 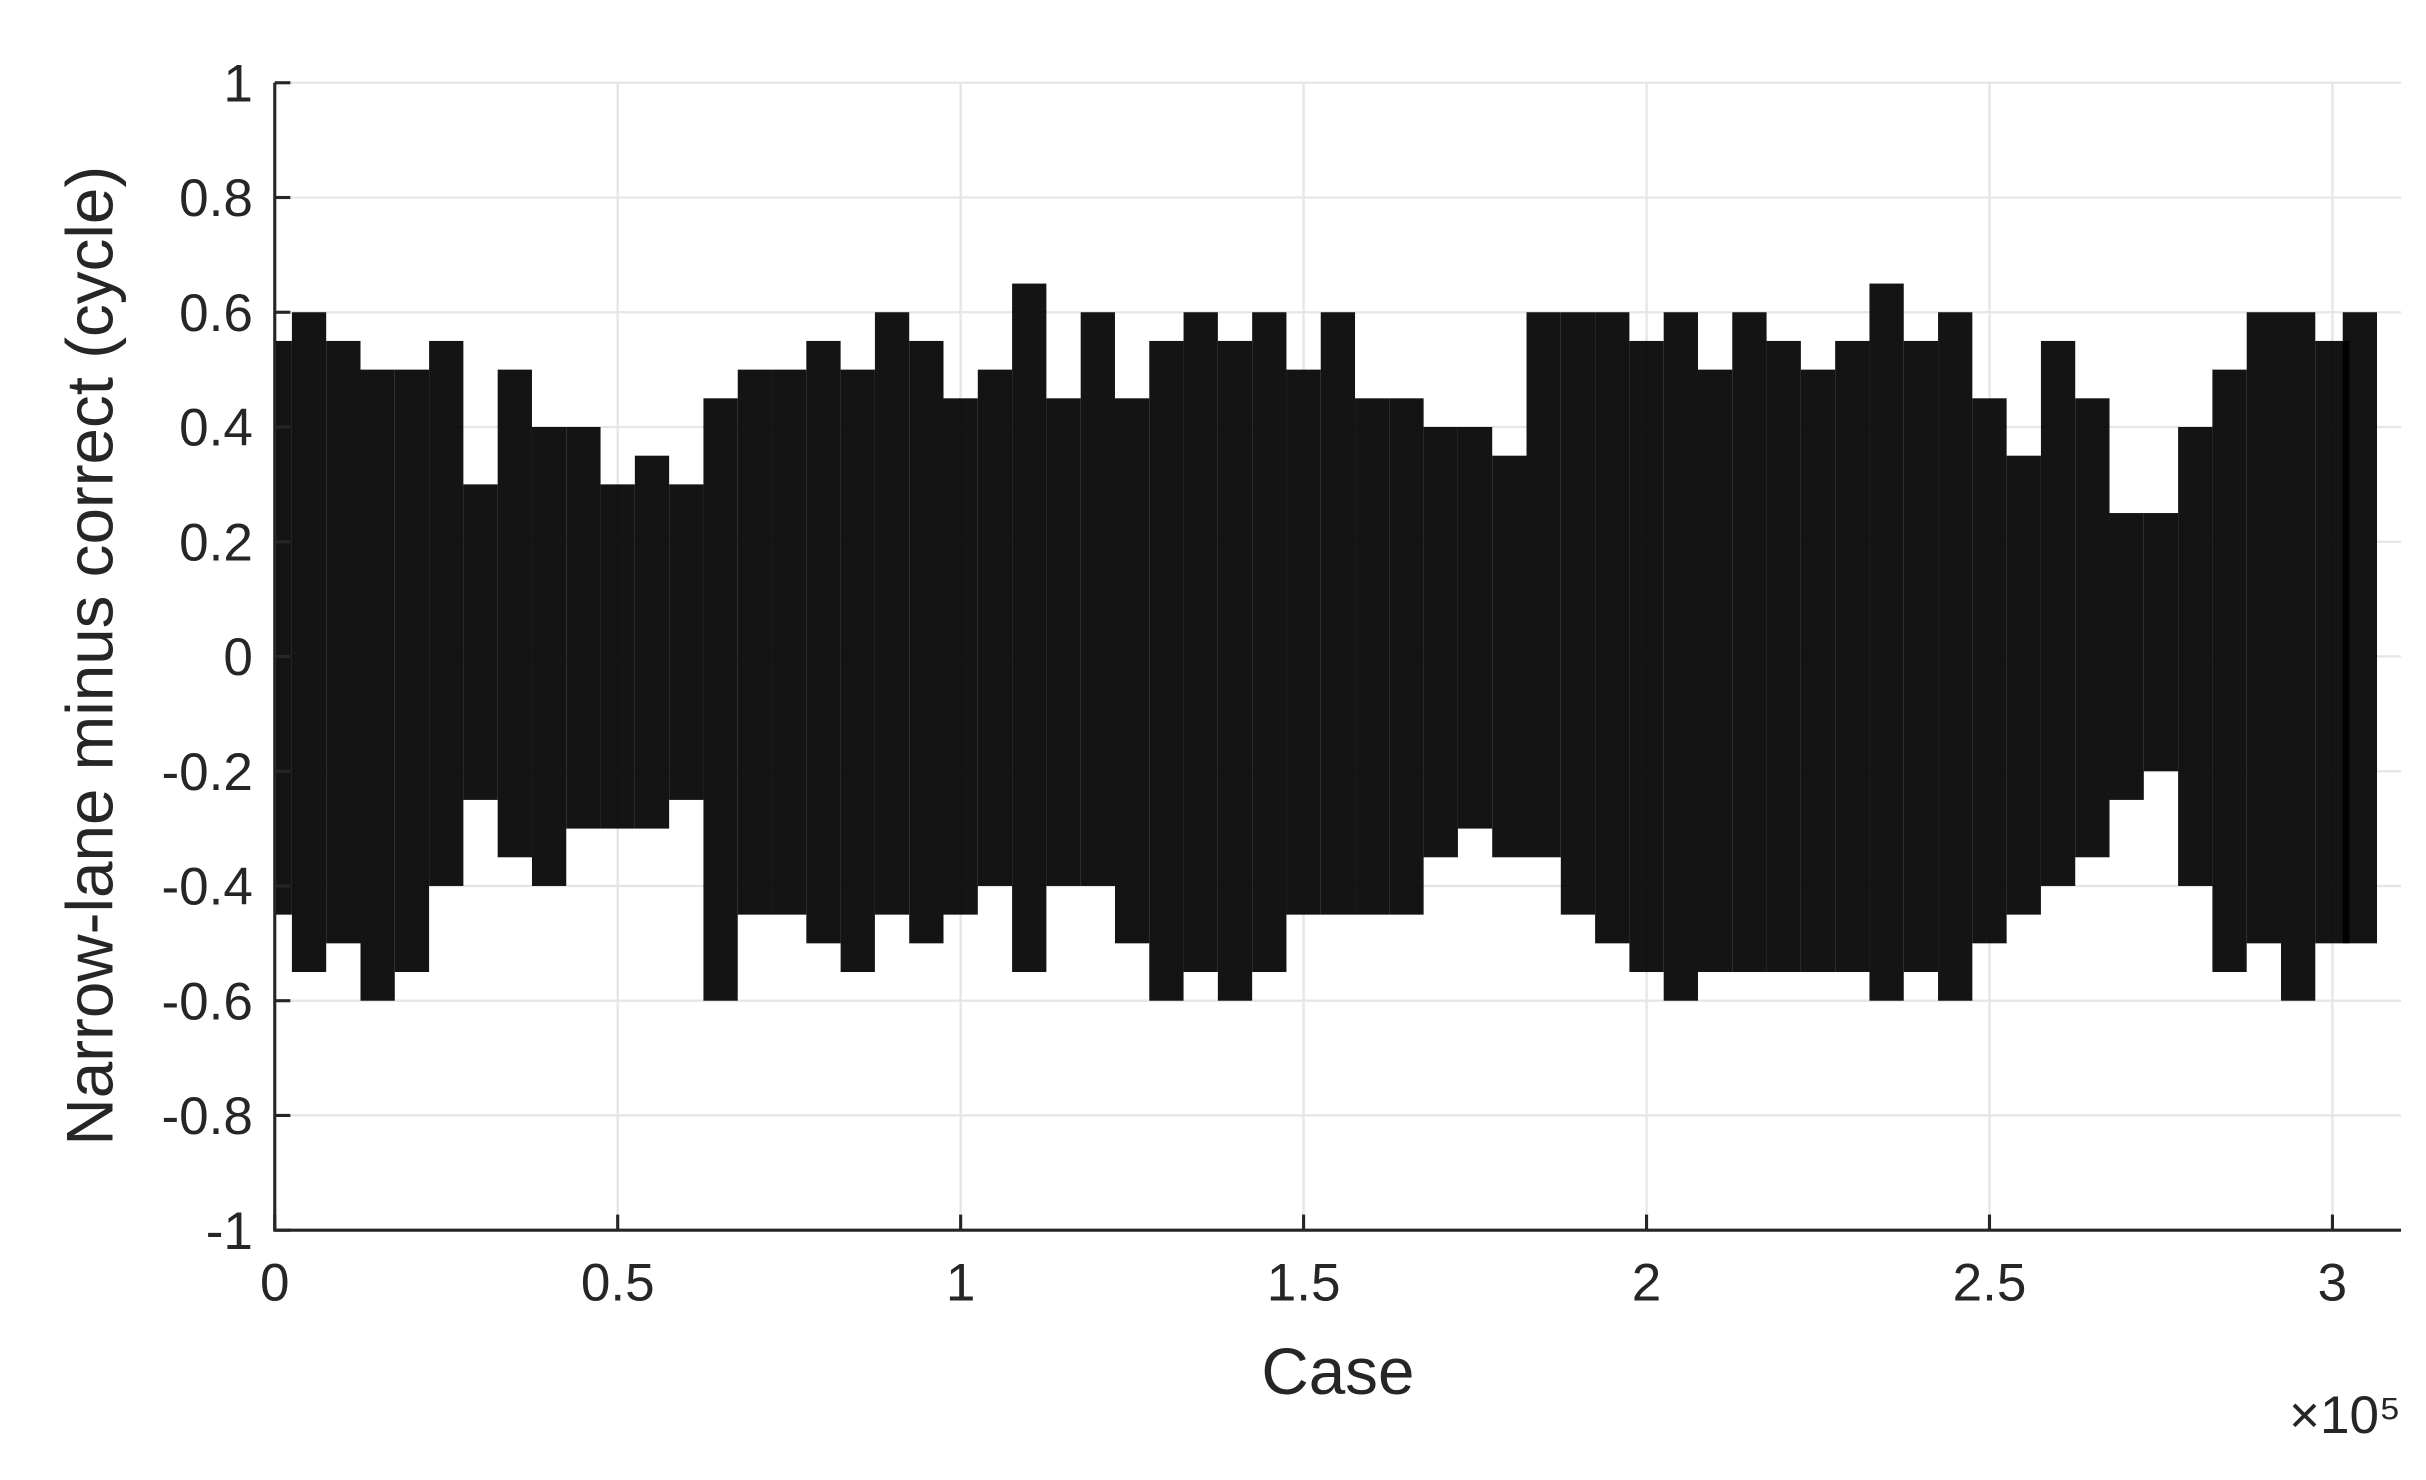 What do you see at coordinates (1337, 1371) in the screenshot?
I see `x-axis-label: Case` at bounding box center [1337, 1371].